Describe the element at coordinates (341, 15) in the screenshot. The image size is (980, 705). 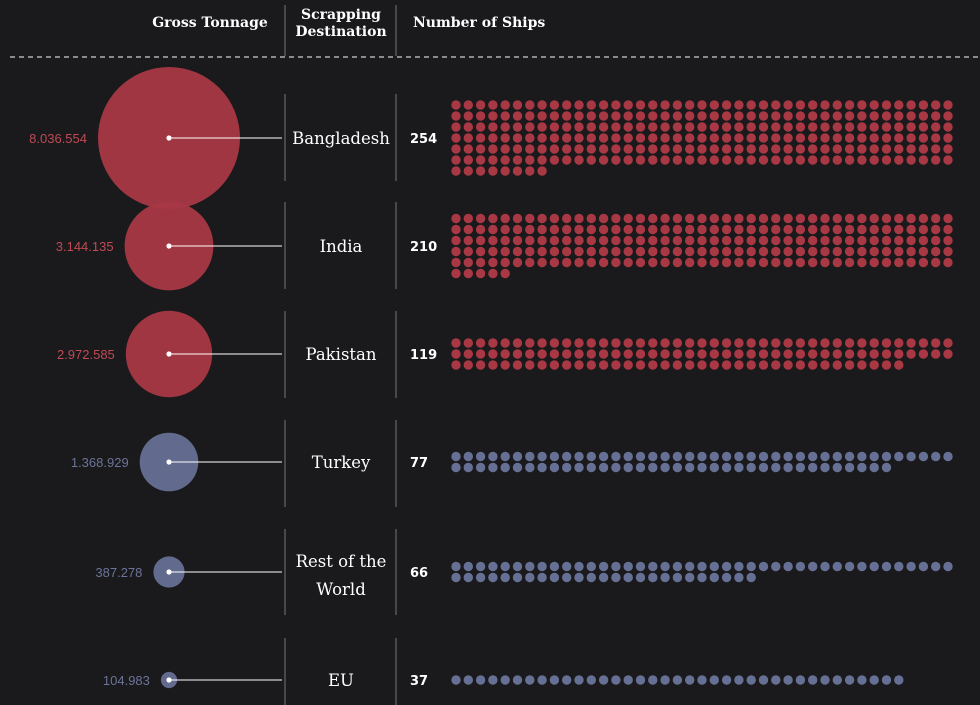
I see `header-scrapping-line1: Scrapping` at that location.